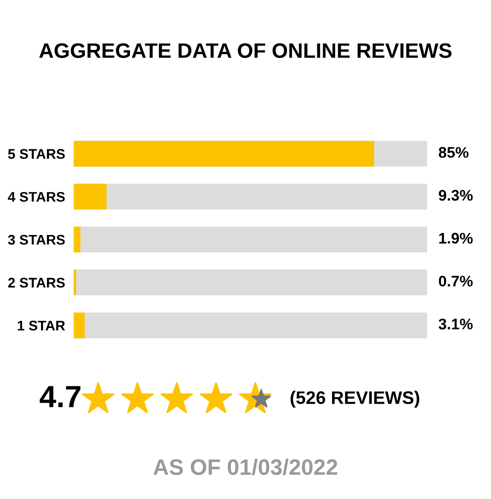 The height and width of the screenshot is (499, 491). Describe the element at coordinates (36, 197) in the screenshot. I see `y-tick-label: 4 STARS` at that location.